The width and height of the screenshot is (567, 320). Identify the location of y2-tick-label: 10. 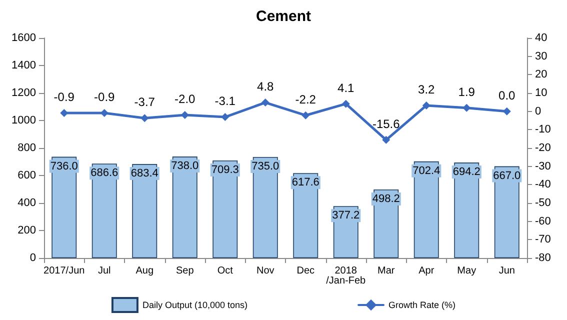
(541, 93).